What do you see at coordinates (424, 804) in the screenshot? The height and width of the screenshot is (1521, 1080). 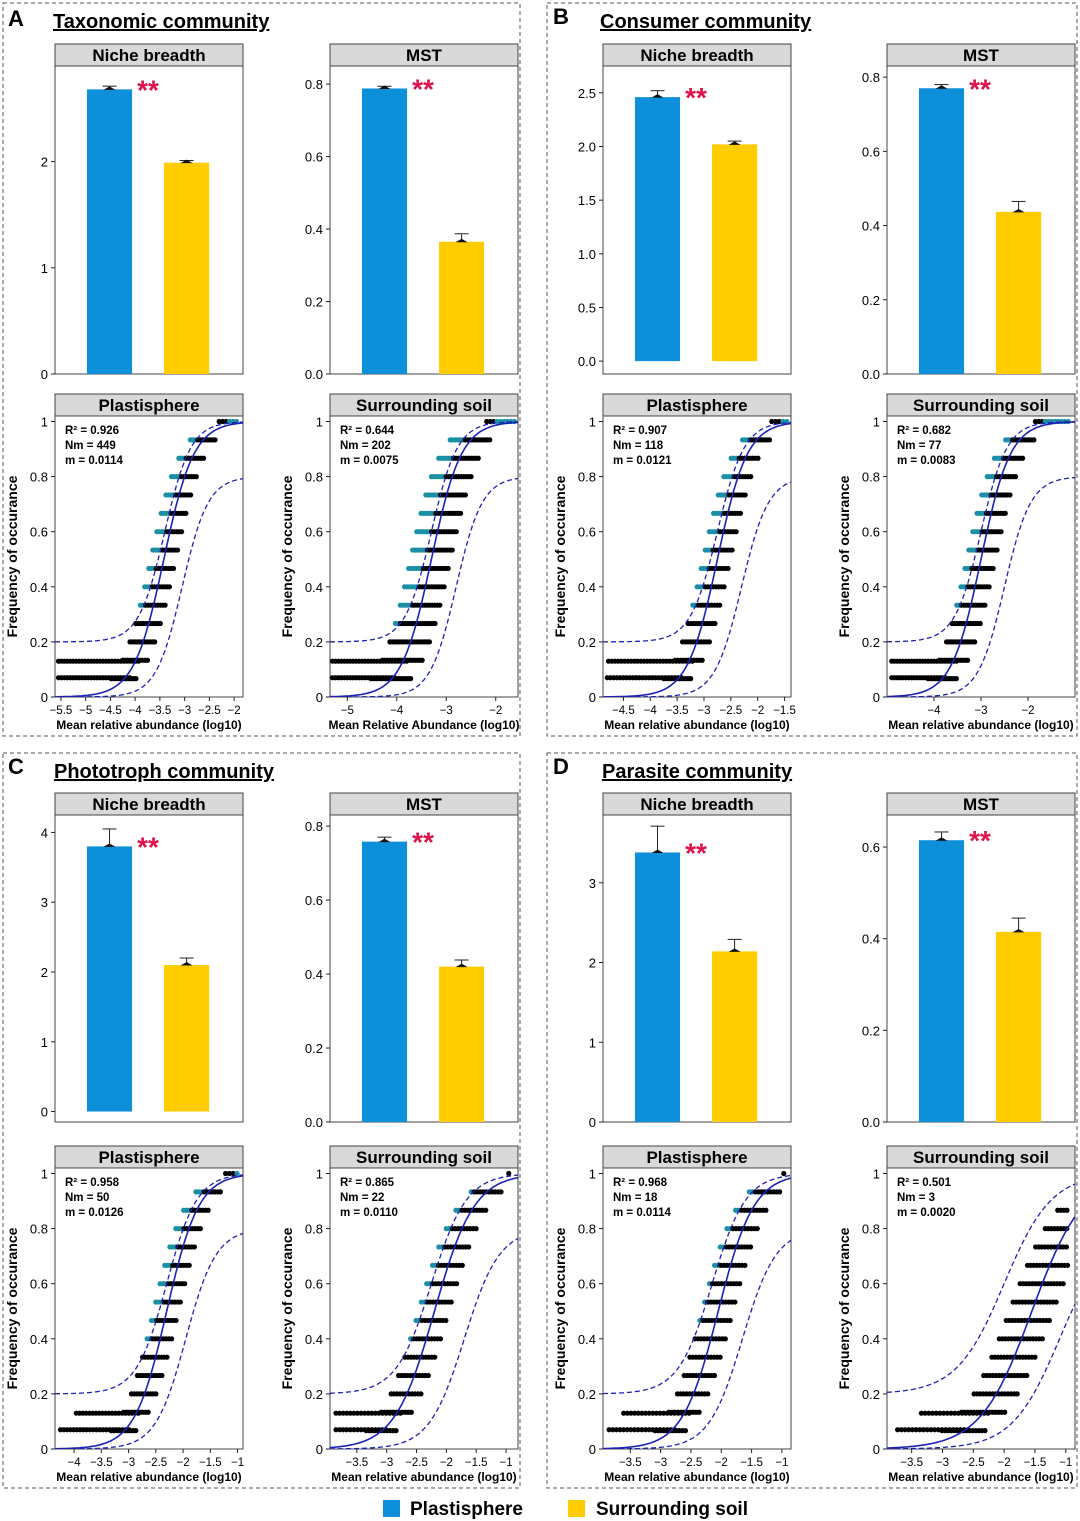 I see `C-mst-strip-title: MST` at bounding box center [424, 804].